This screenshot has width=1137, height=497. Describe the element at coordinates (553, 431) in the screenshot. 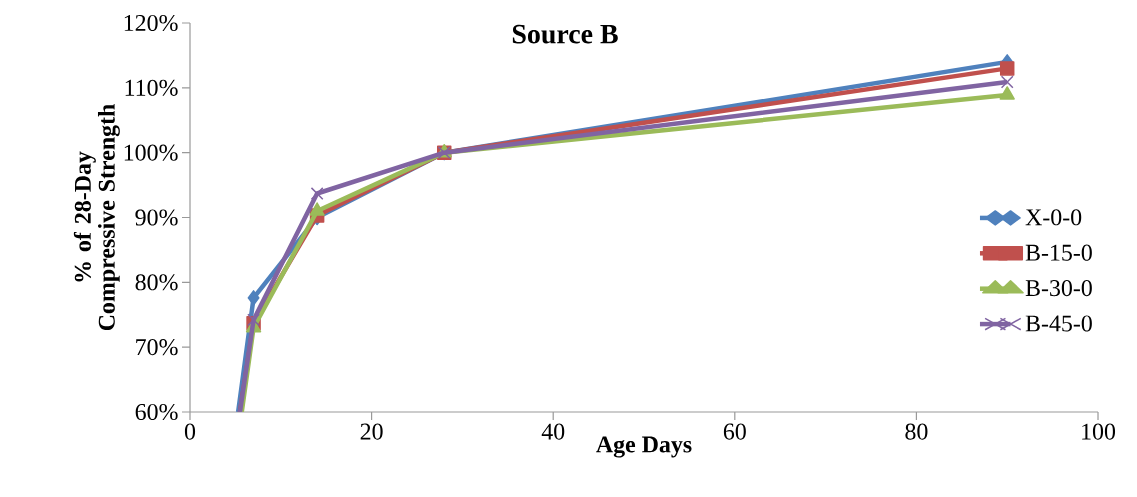

I see `x-tick-label: 40` at that location.